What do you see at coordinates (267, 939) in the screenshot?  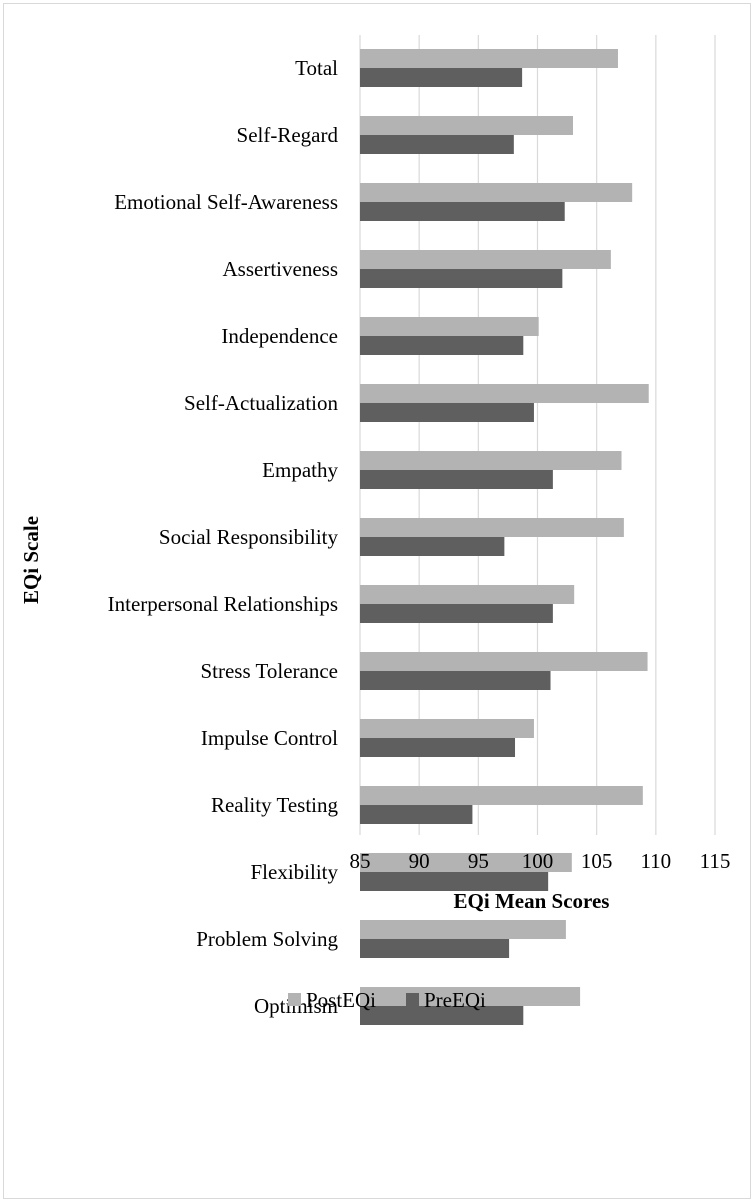 I see `category-label: Problem Solving` at bounding box center [267, 939].